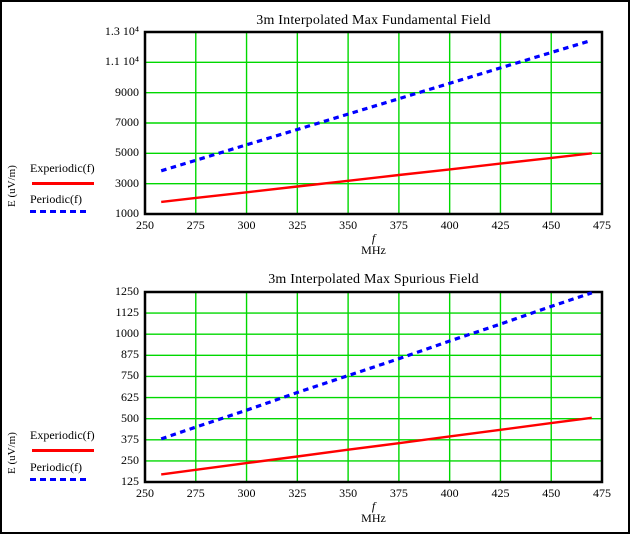 The width and height of the screenshot is (634, 538). What do you see at coordinates (127, 312) in the screenshot?
I see `y-tick-label: 1125` at bounding box center [127, 312].